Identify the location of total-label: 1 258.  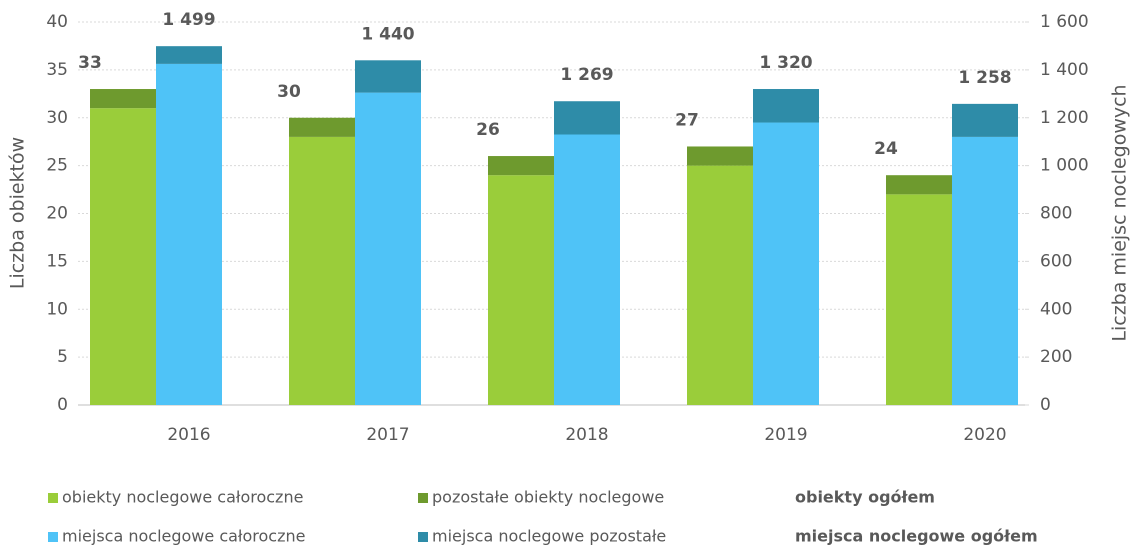
(984, 78).